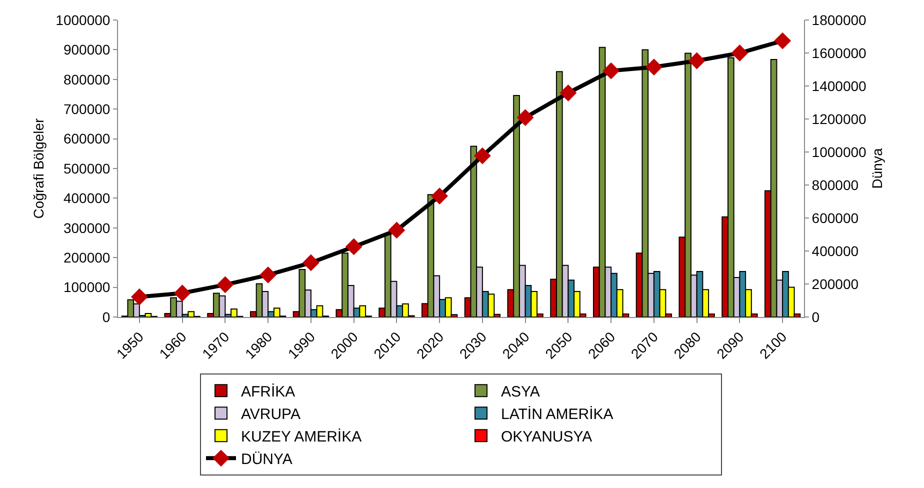 This screenshot has width=924, height=488. I want to click on y-tick-label: 500000, so click(86, 168).